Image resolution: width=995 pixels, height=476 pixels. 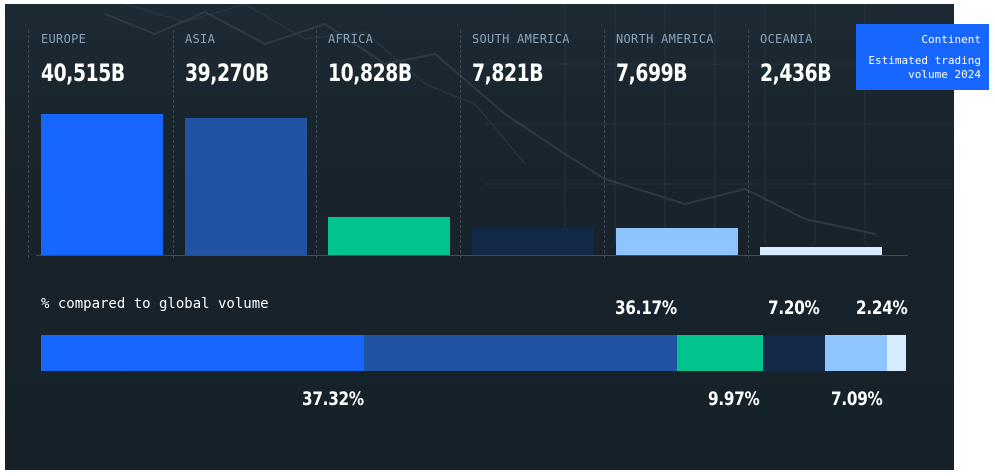 I want to click on value-label-oceania: 2,436B, so click(x=796, y=73).